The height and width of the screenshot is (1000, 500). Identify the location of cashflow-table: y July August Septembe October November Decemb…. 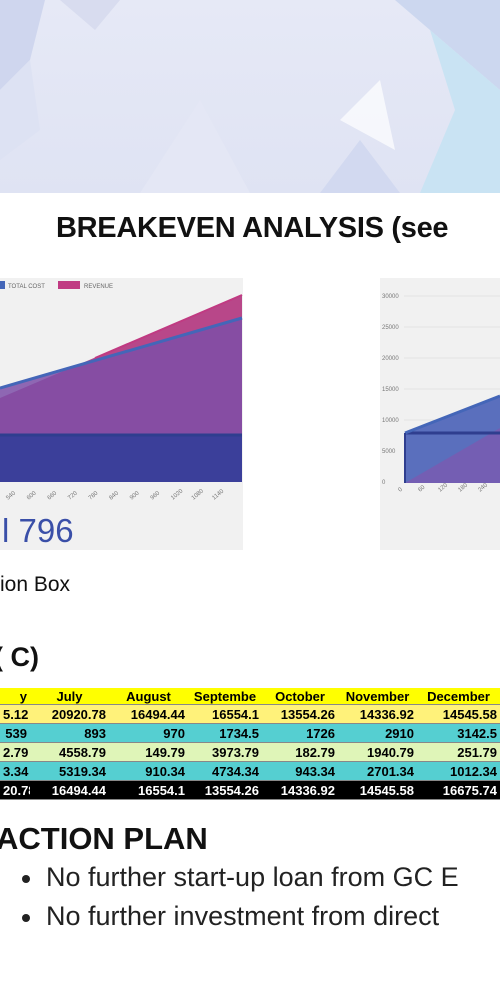
(250, 744).